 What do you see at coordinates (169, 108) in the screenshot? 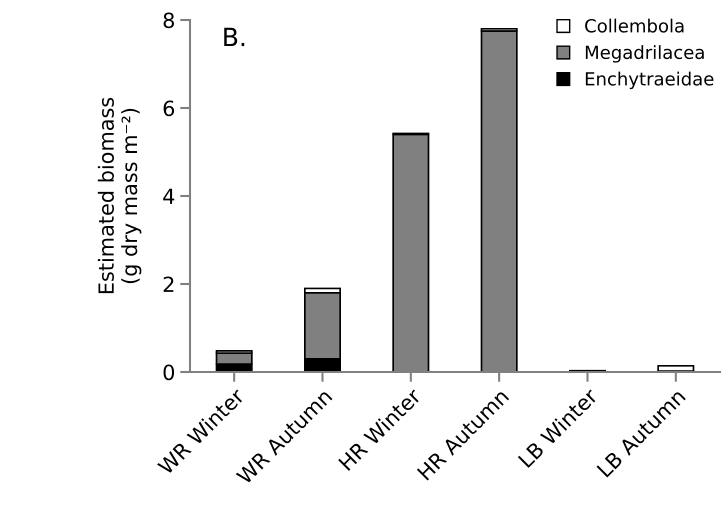
I see `y-tick-label: 6` at bounding box center [169, 108].